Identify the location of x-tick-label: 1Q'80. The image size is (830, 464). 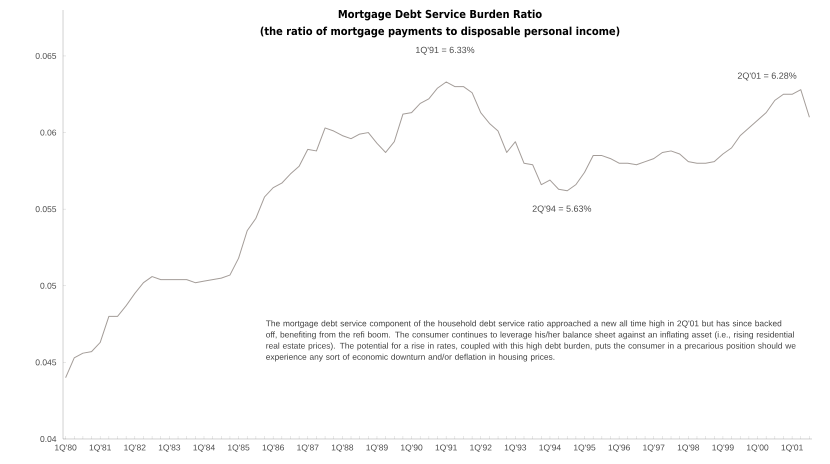
(65, 448).